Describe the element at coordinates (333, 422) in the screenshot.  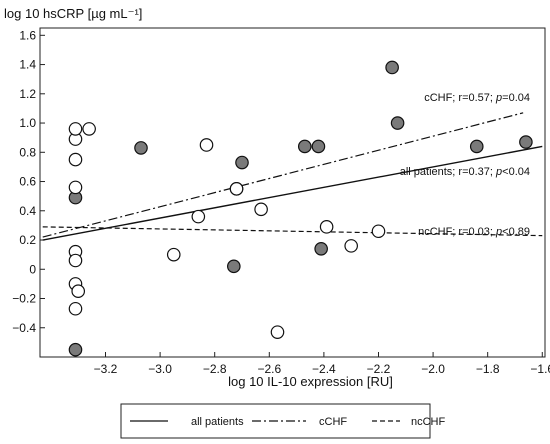
I see `legend-label: cCHF` at that location.